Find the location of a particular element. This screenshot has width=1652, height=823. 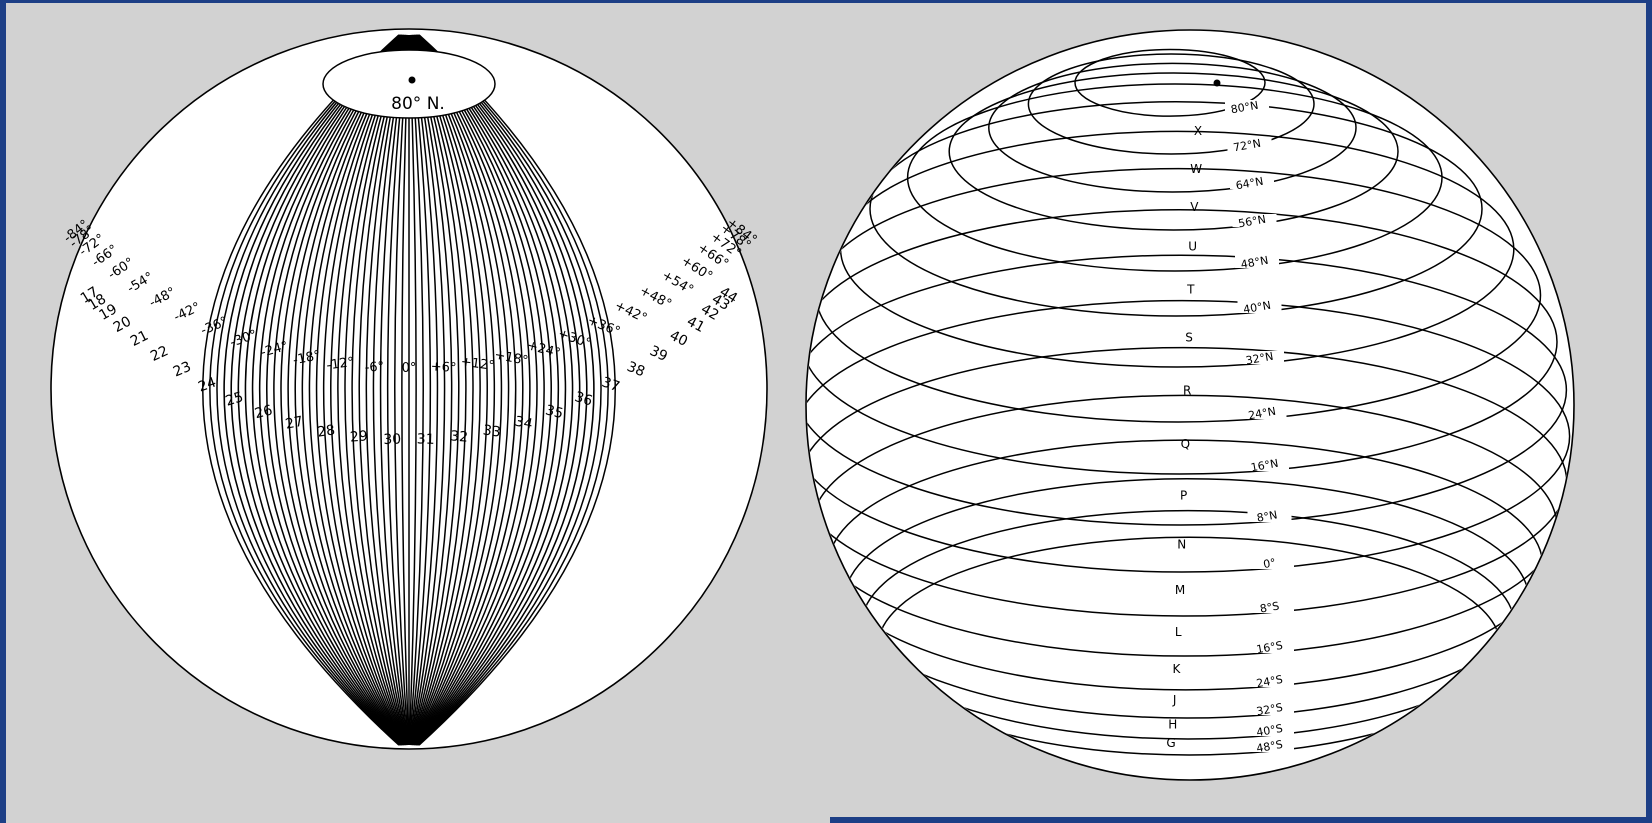

latitude-label: 24°S is located at coordinates (1269, 681).